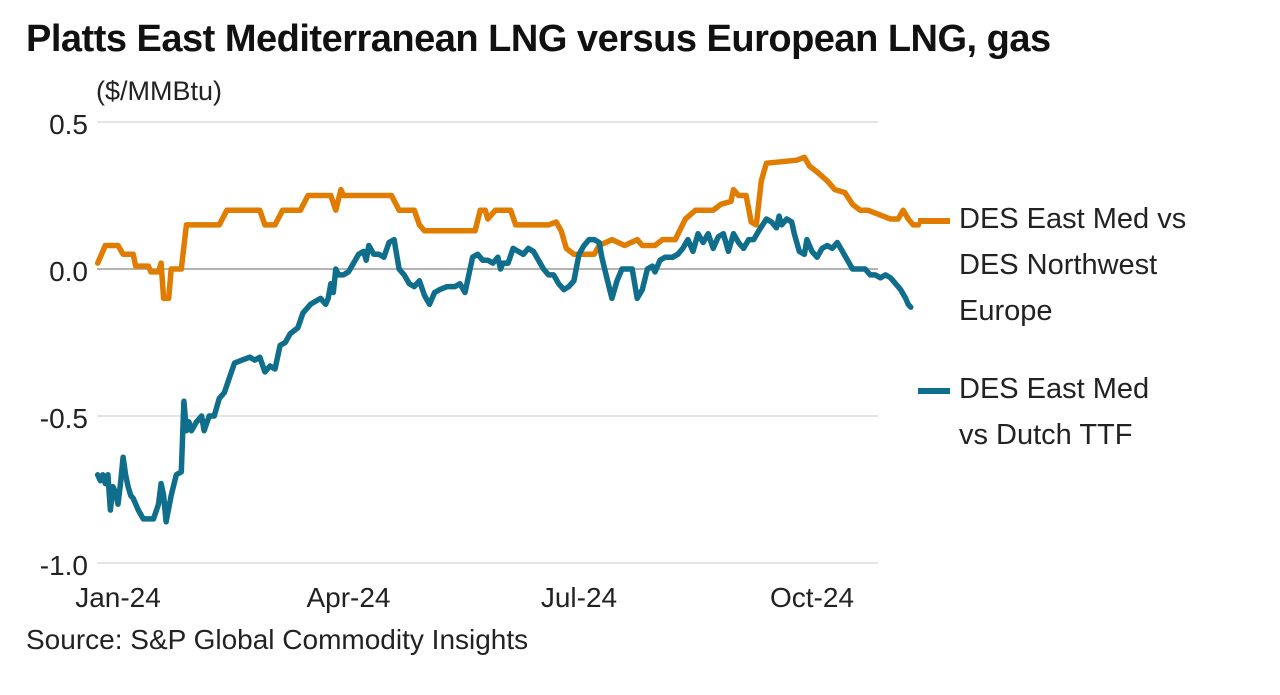  Describe the element at coordinates (64, 565) in the screenshot. I see `y-tick-label: -1.0` at that location.